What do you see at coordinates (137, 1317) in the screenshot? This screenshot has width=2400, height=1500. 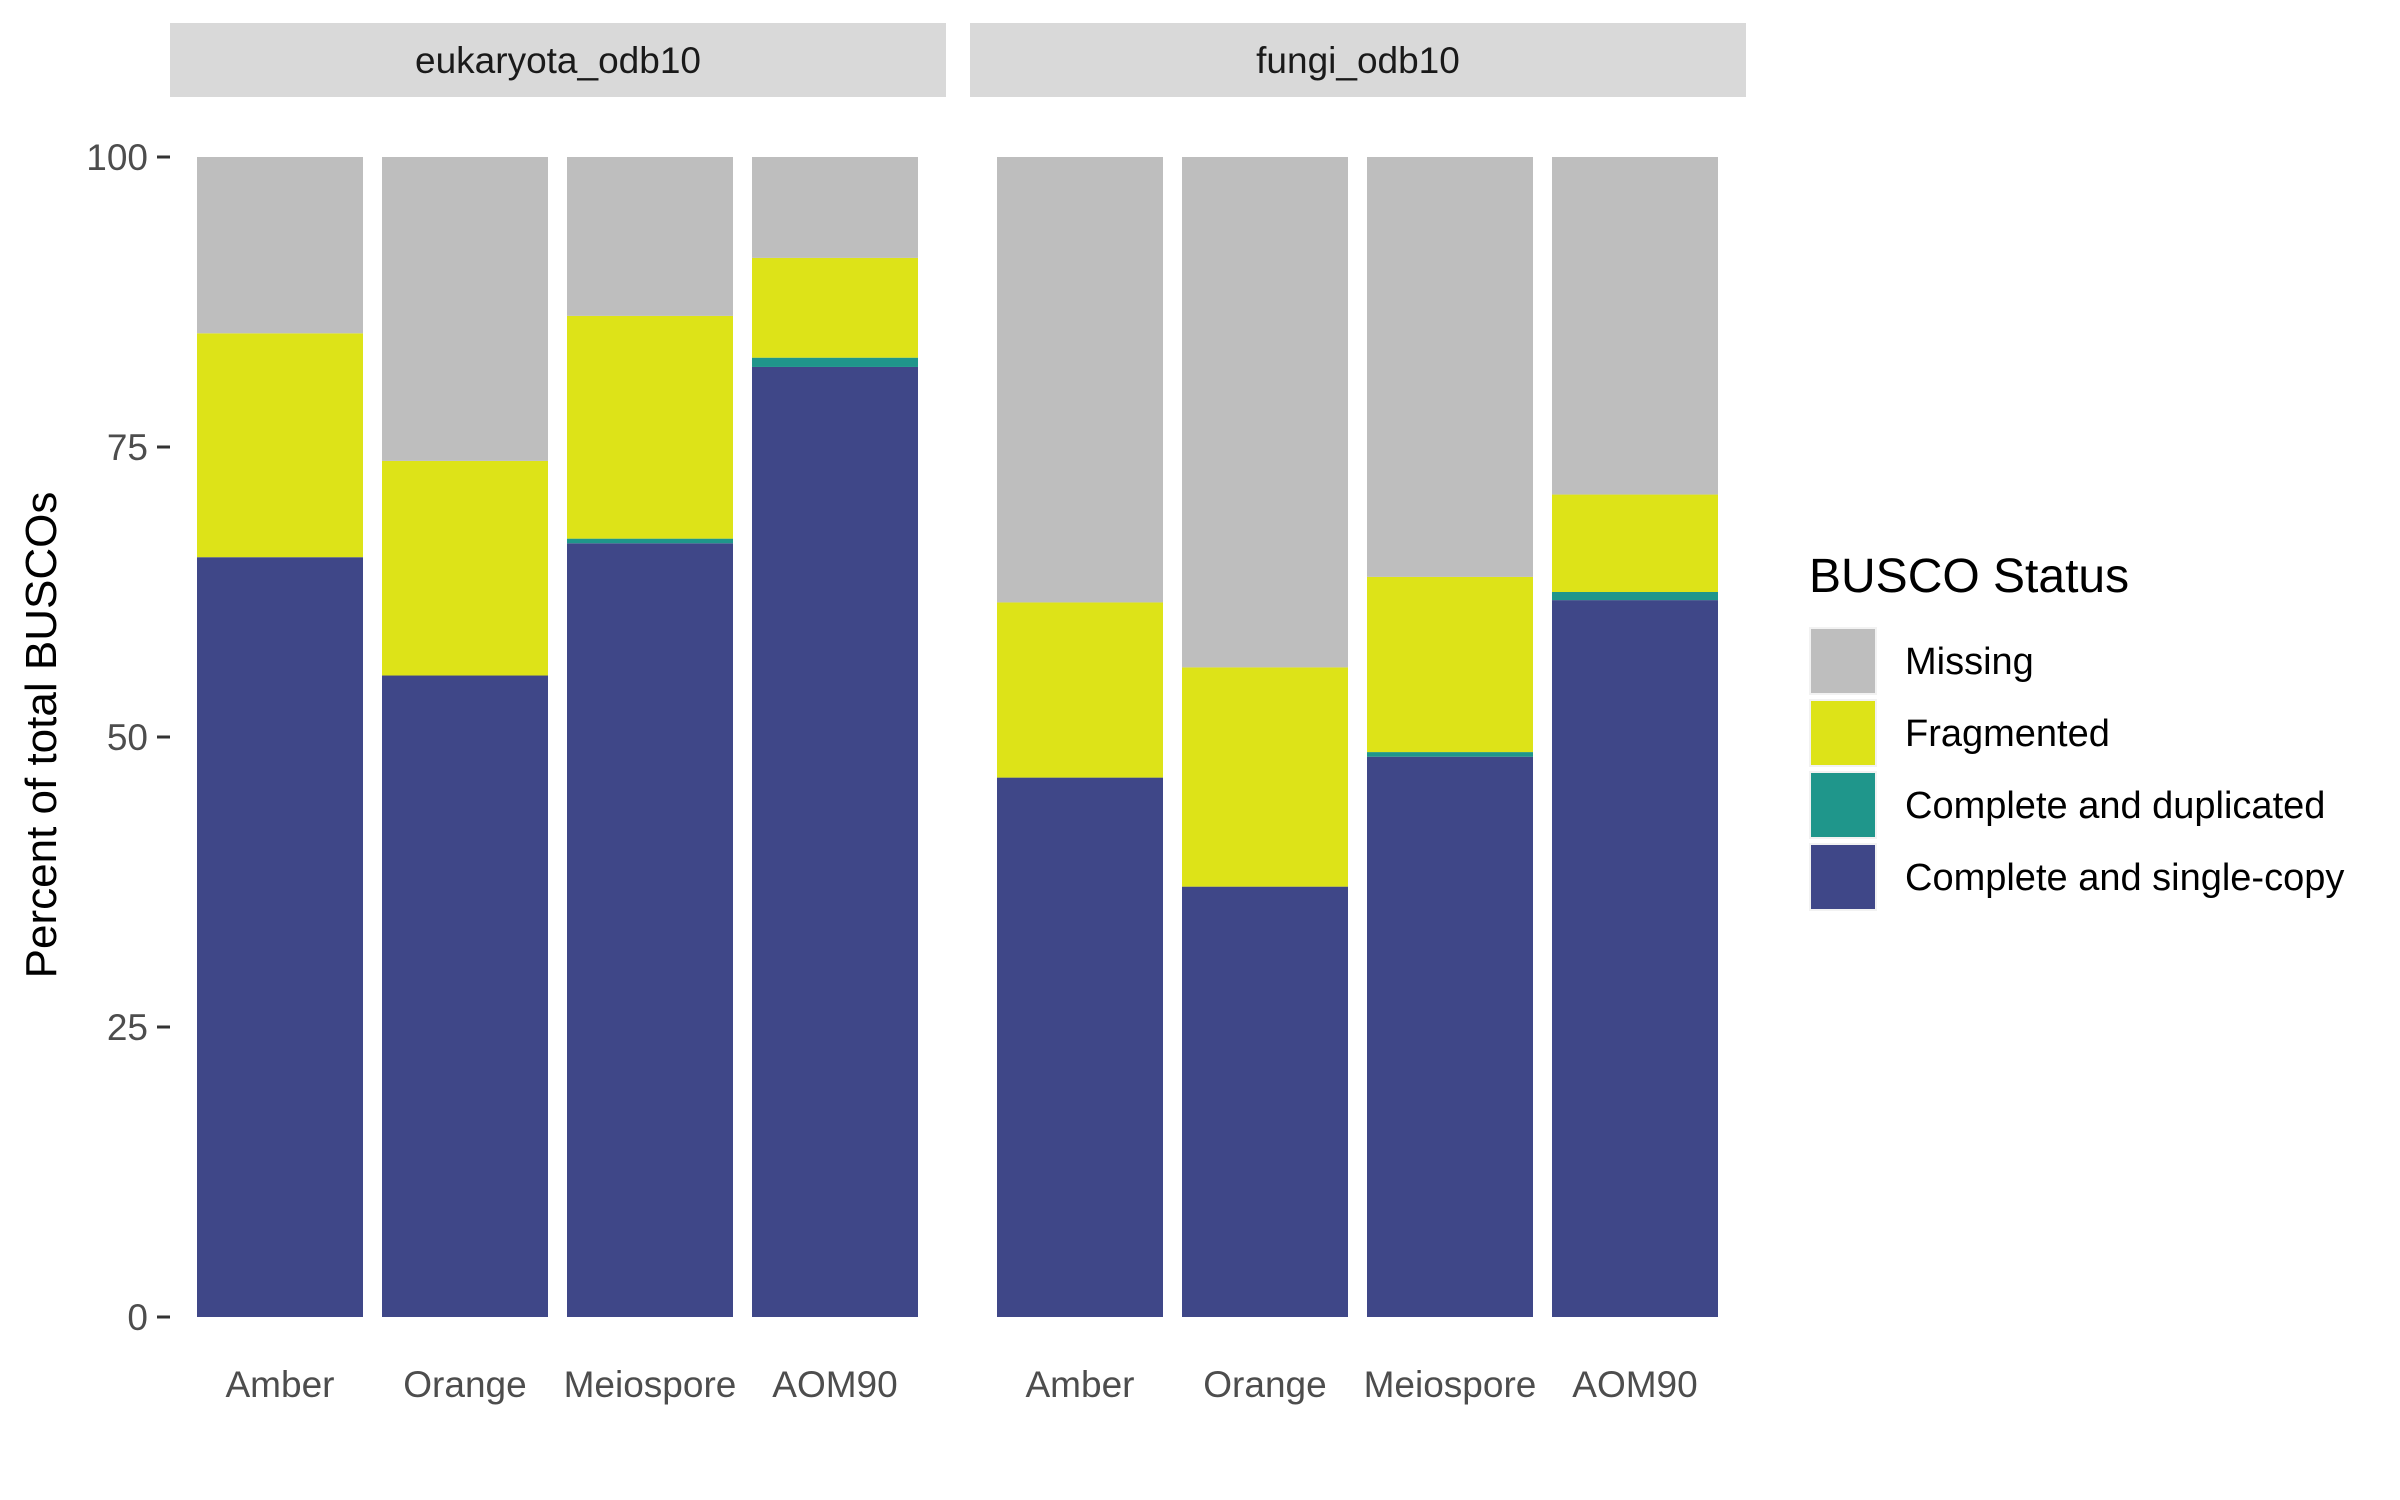 I see `y-tick-label: 0` at bounding box center [137, 1317].